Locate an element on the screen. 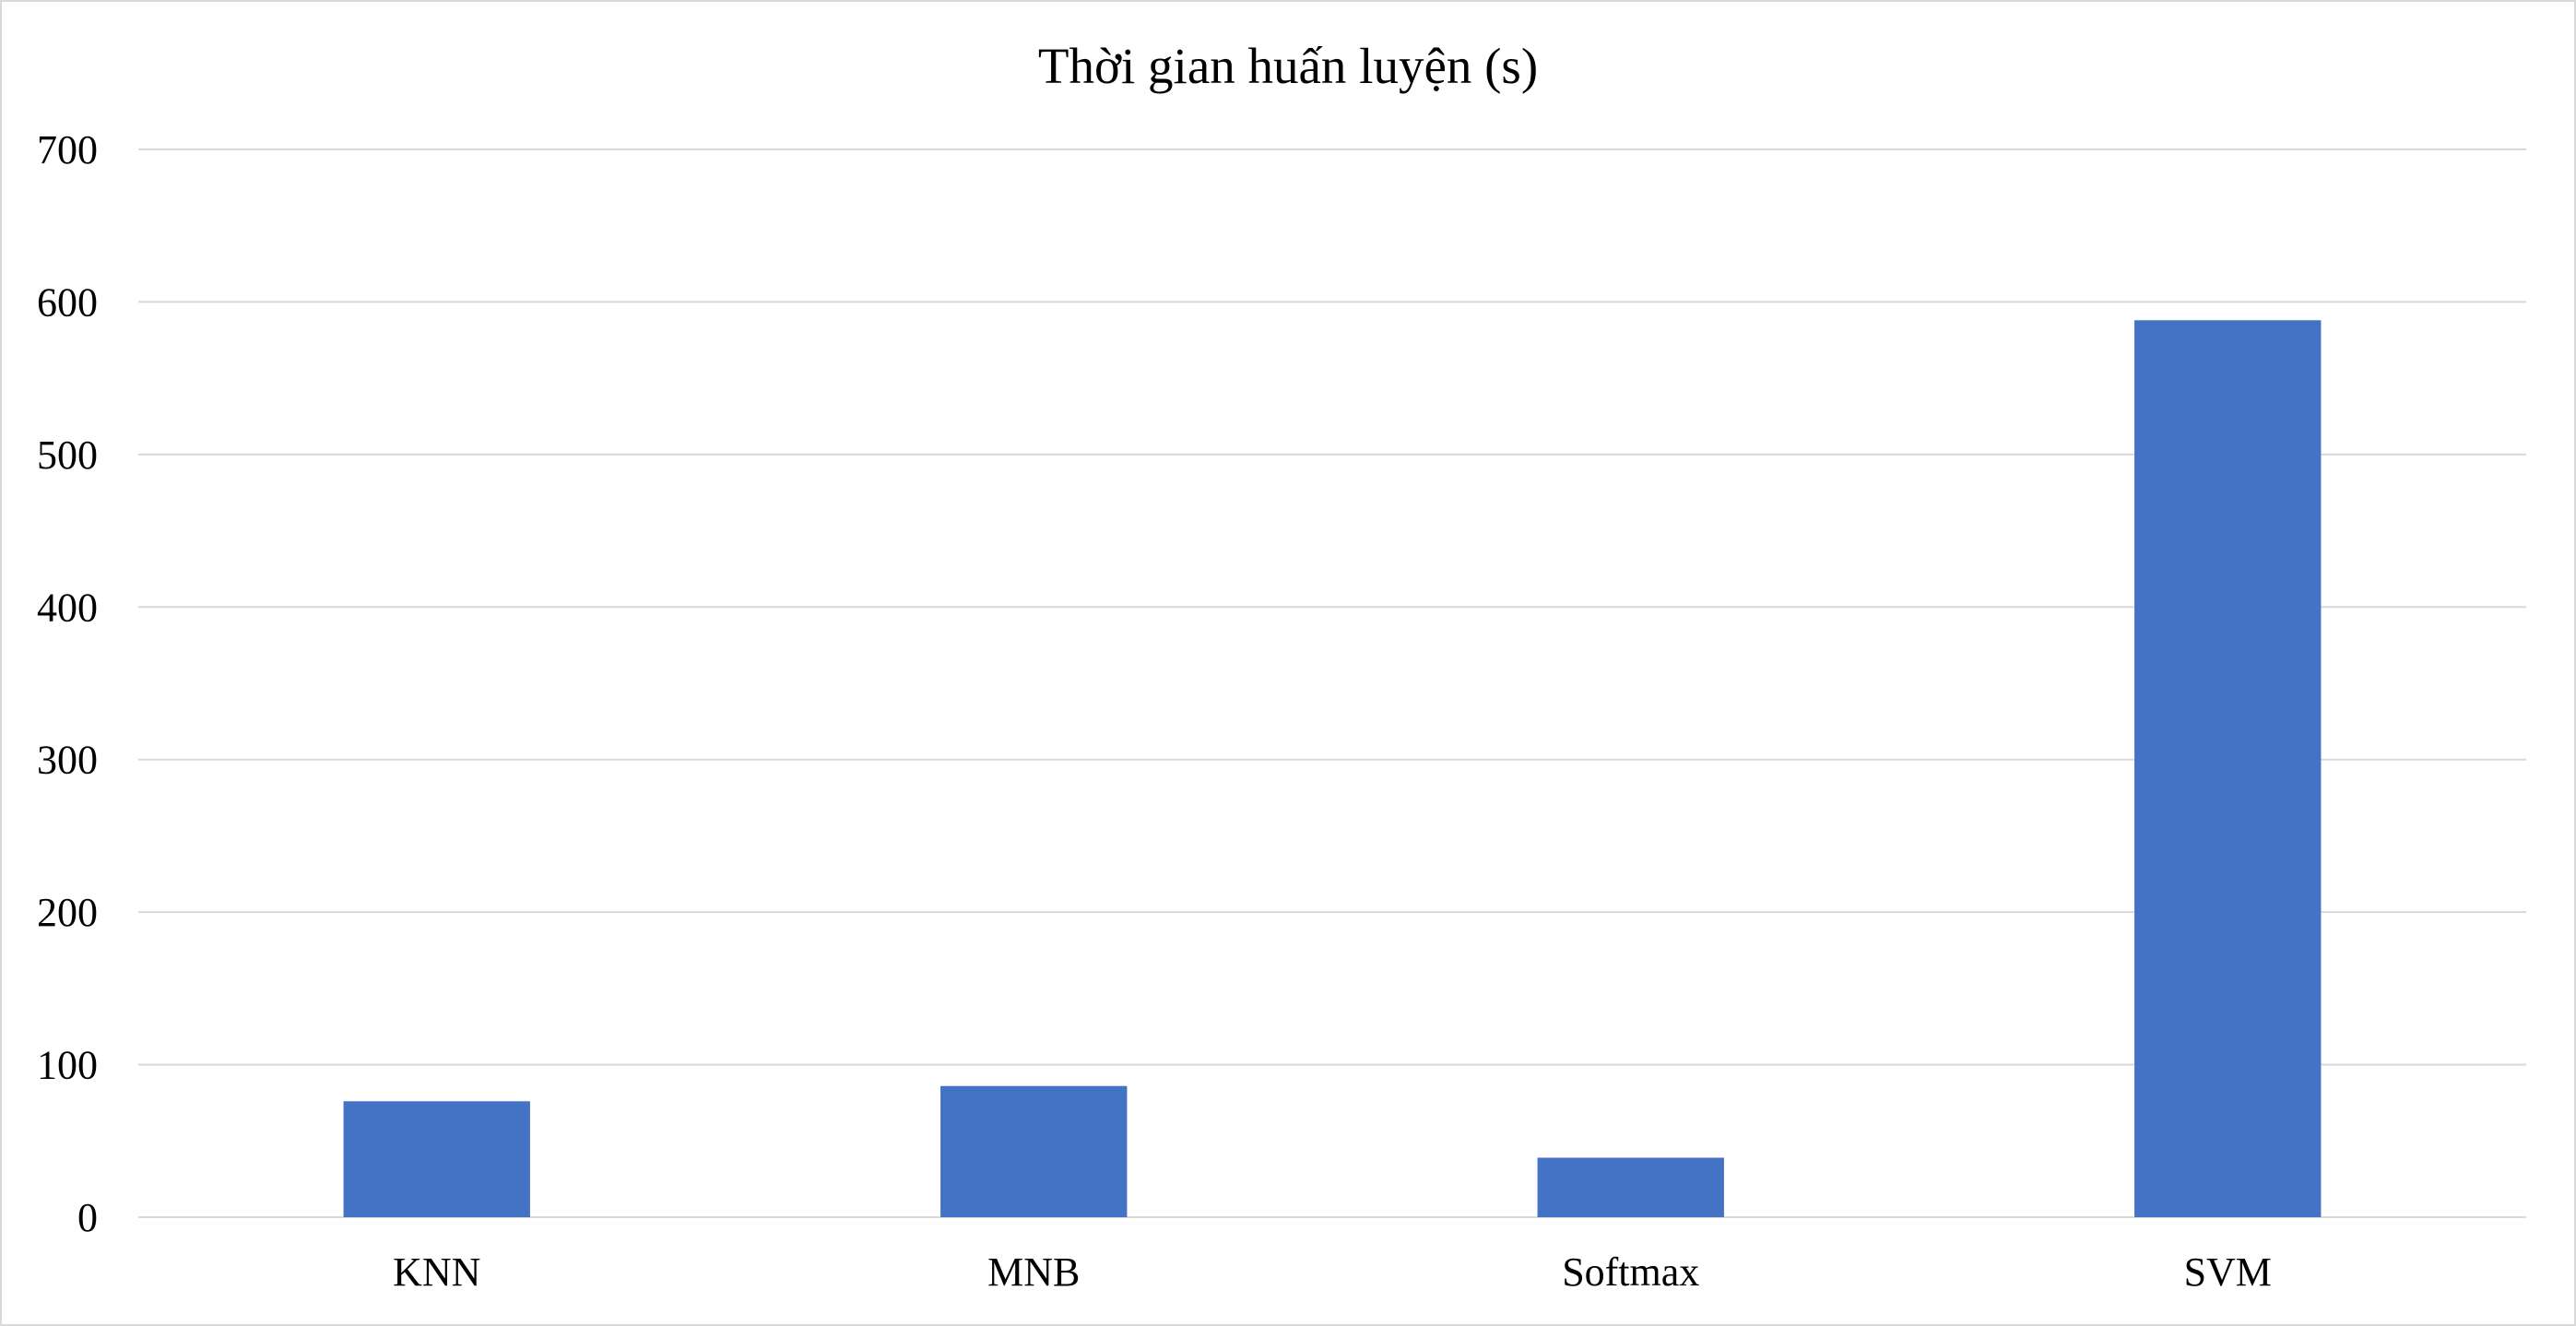 This screenshot has height=1326, width=2576. y-tick-label: 300 is located at coordinates (67, 760).